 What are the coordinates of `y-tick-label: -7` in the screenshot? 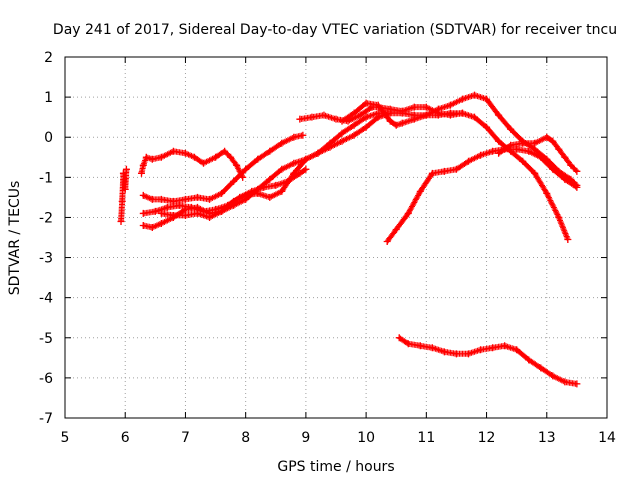 It's located at (46, 419).